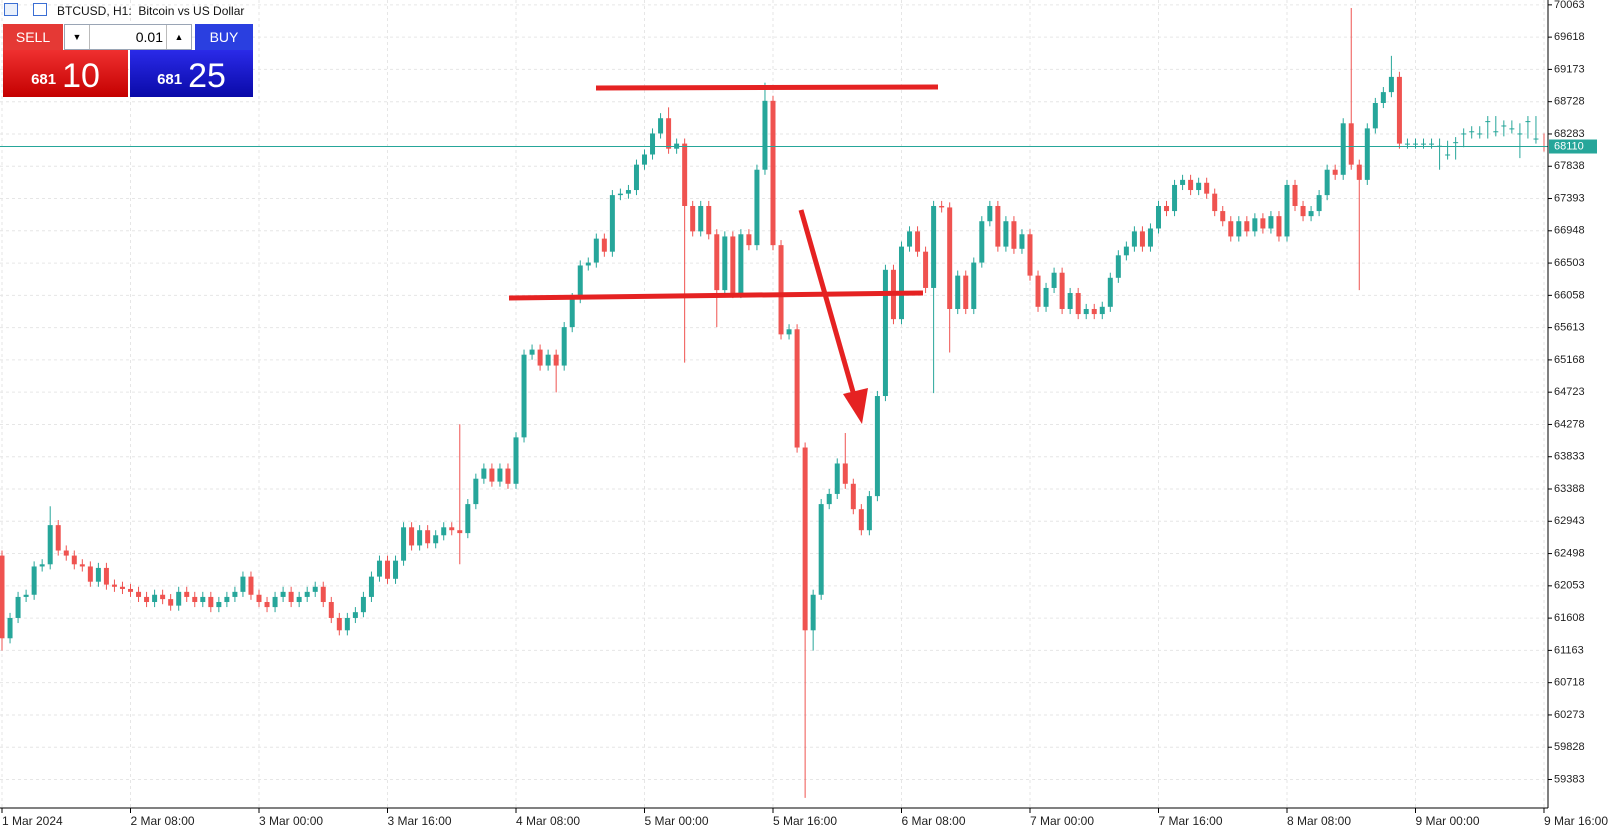  What do you see at coordinates (128, 37) in the screenshot?
I see `volume-box: ▼ 0.01 ▲` at bounding box center [128, 37].